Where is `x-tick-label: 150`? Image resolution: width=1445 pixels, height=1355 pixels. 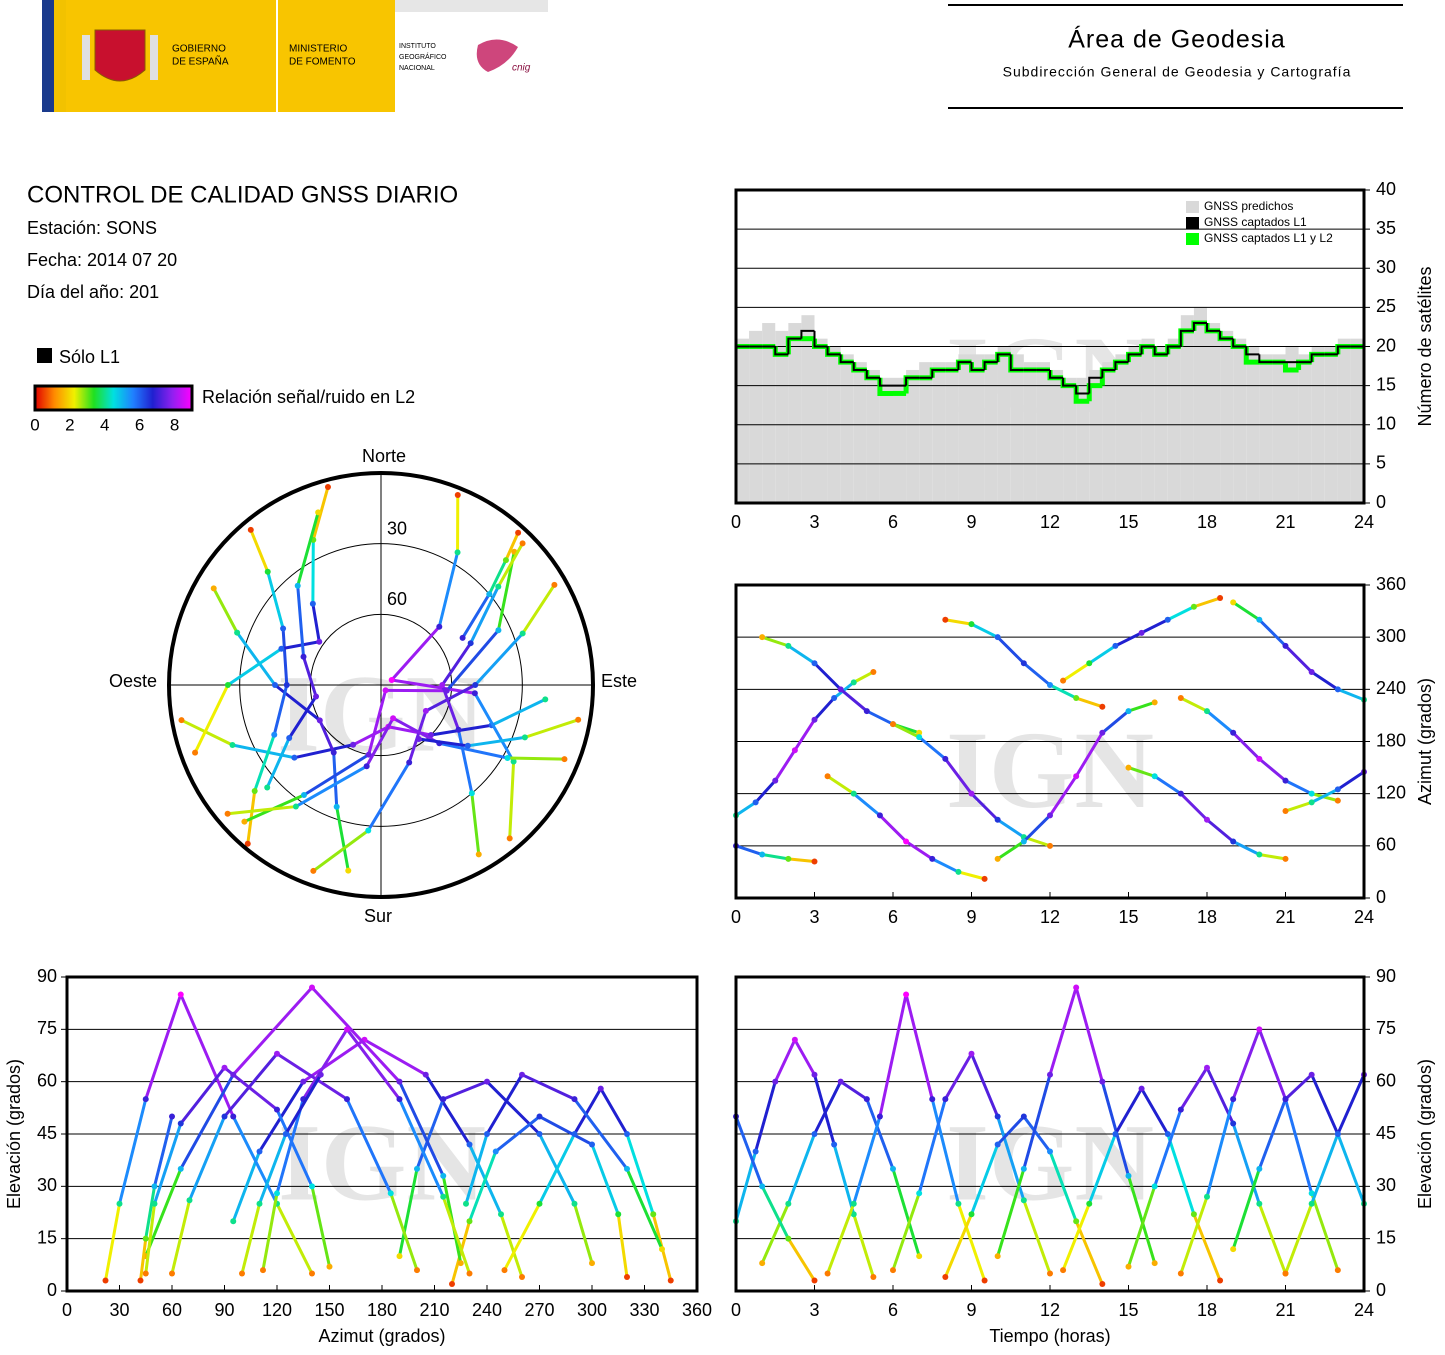
x-tick-label: 150 is located at coordinates (329, 1310).